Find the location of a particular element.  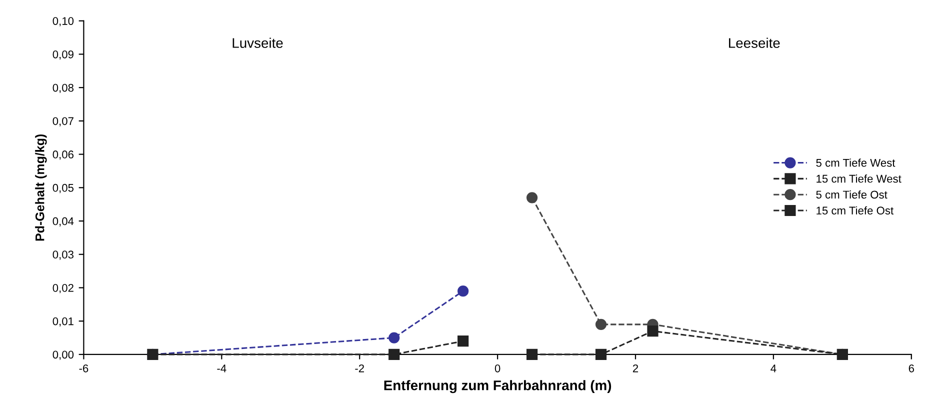

y-axis-title: Pd-Gehalt (mg/kg) is located at coordinates (41, 187).